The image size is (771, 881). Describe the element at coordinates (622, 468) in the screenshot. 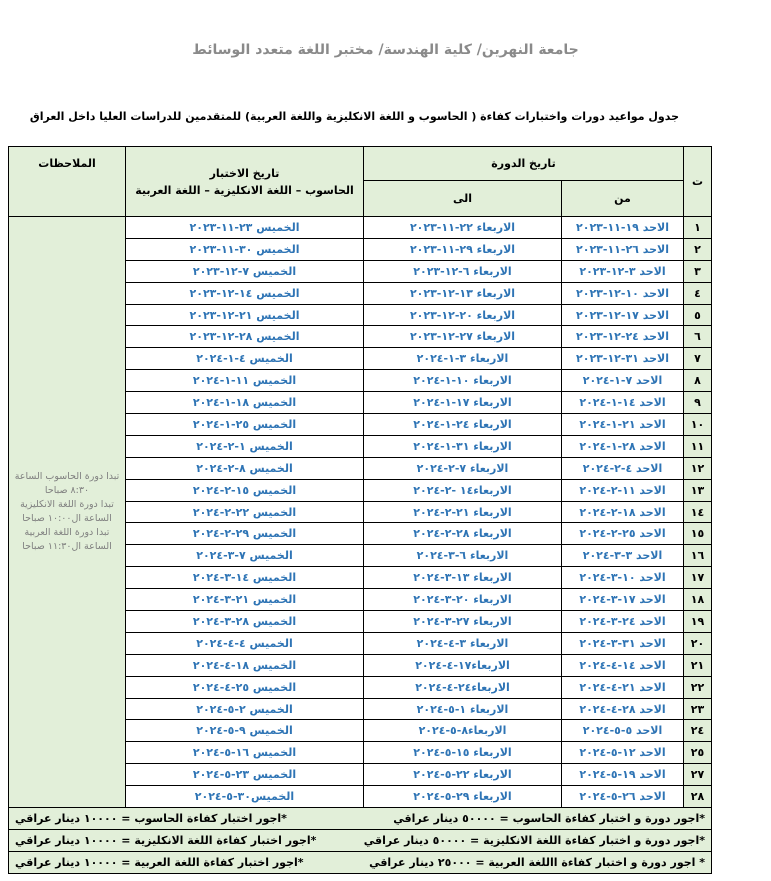

I see `course-from: الاحد ٤-٢-٢٠٢٤` at that location.